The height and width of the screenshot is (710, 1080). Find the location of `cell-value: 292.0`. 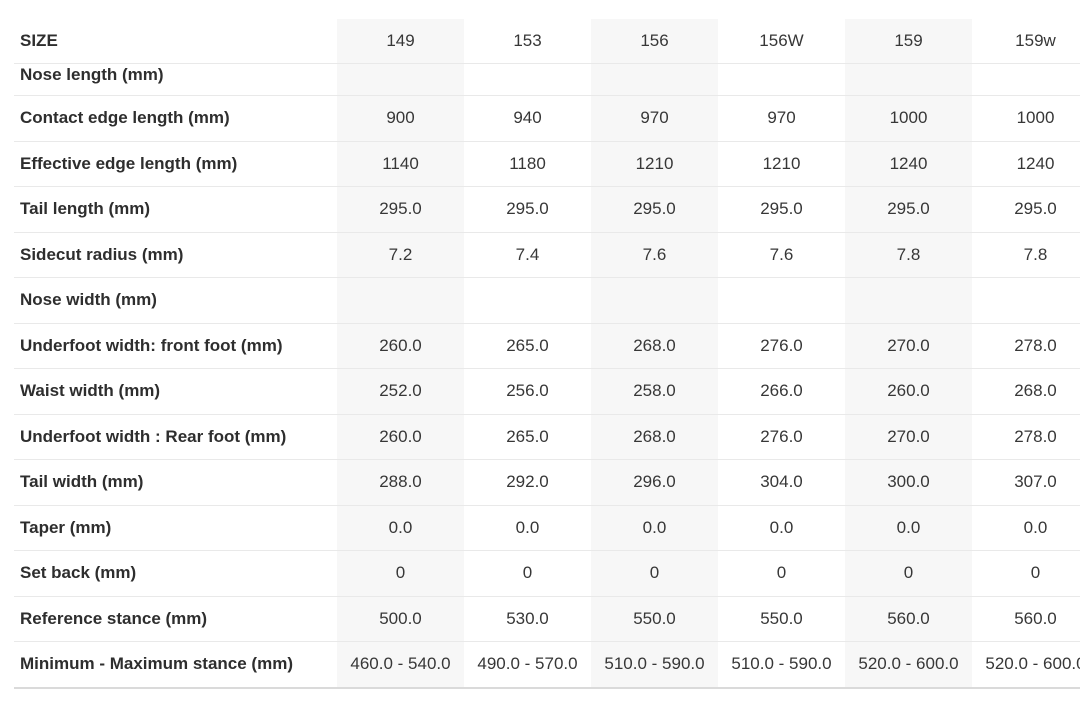

cell-value: 292.0 is located at coordinates (527, 482).